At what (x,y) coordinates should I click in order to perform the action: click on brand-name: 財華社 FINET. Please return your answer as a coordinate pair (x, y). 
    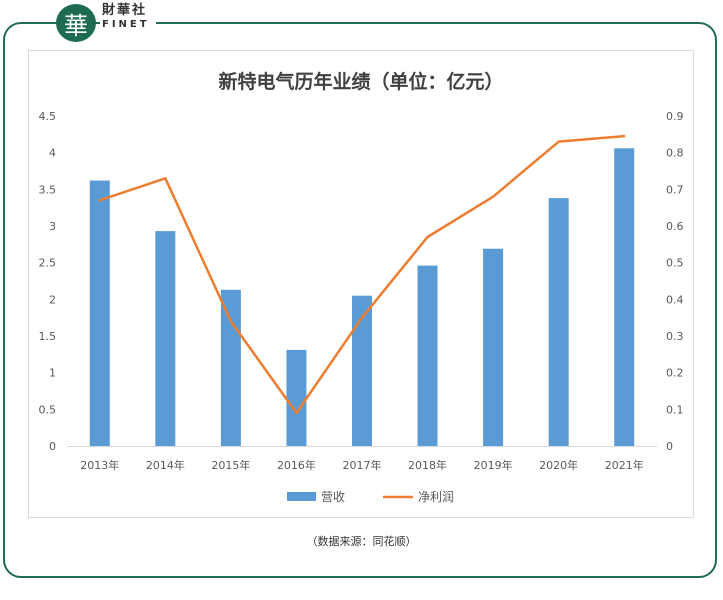
    Looking at the image, I should click on (128, 17).